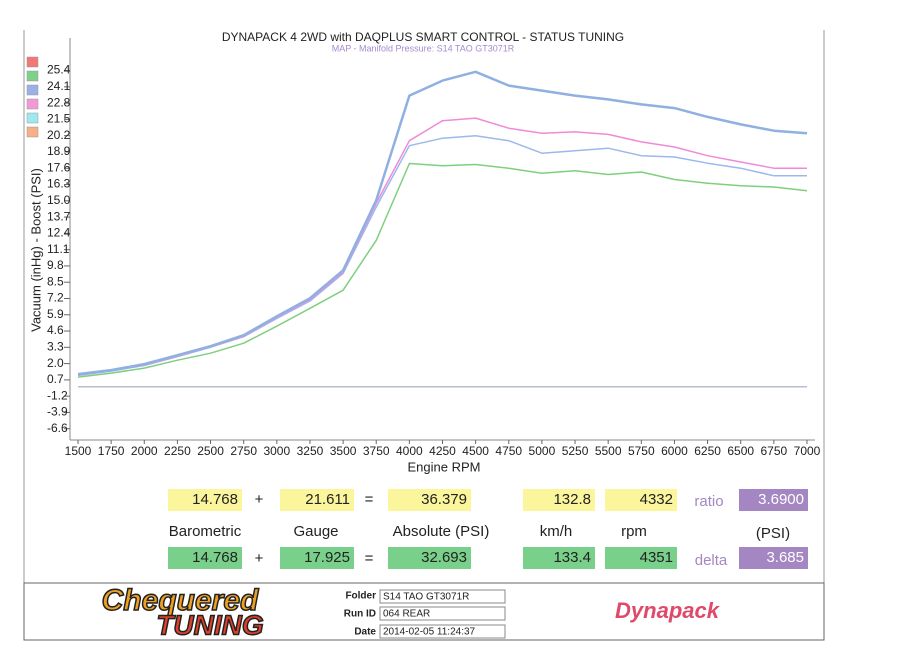 The image size is (900, 654). I want to click on x-tick-label: 5000, so click(542, 451).